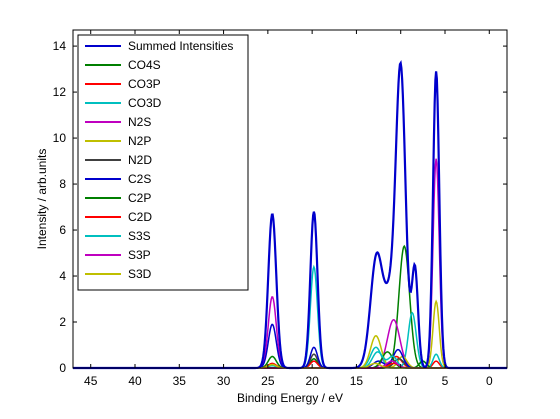 The height and width of the screenshot is (419, 560). I want to click on x-tick-label: 45, so click(91, 381).